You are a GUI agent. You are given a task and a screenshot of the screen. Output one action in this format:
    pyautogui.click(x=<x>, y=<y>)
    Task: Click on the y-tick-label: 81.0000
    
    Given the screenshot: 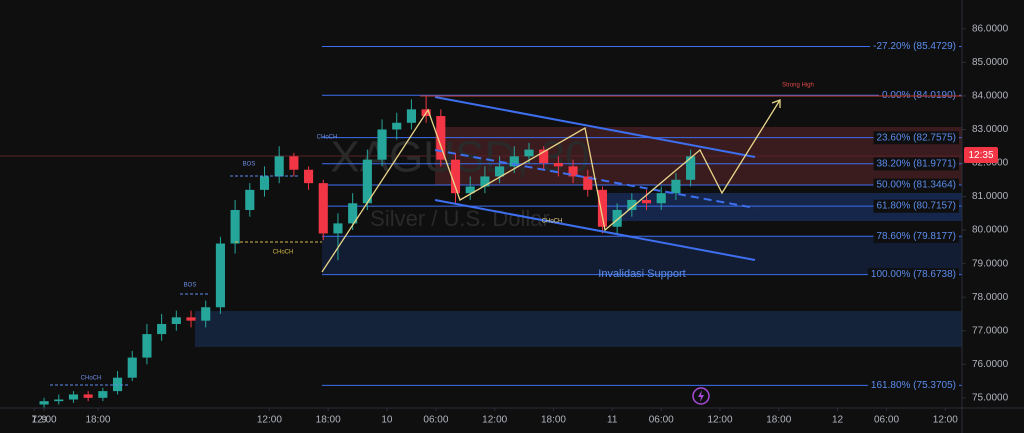 What is the action you would take?
    pyautogui.click(x=990, y=196)
    